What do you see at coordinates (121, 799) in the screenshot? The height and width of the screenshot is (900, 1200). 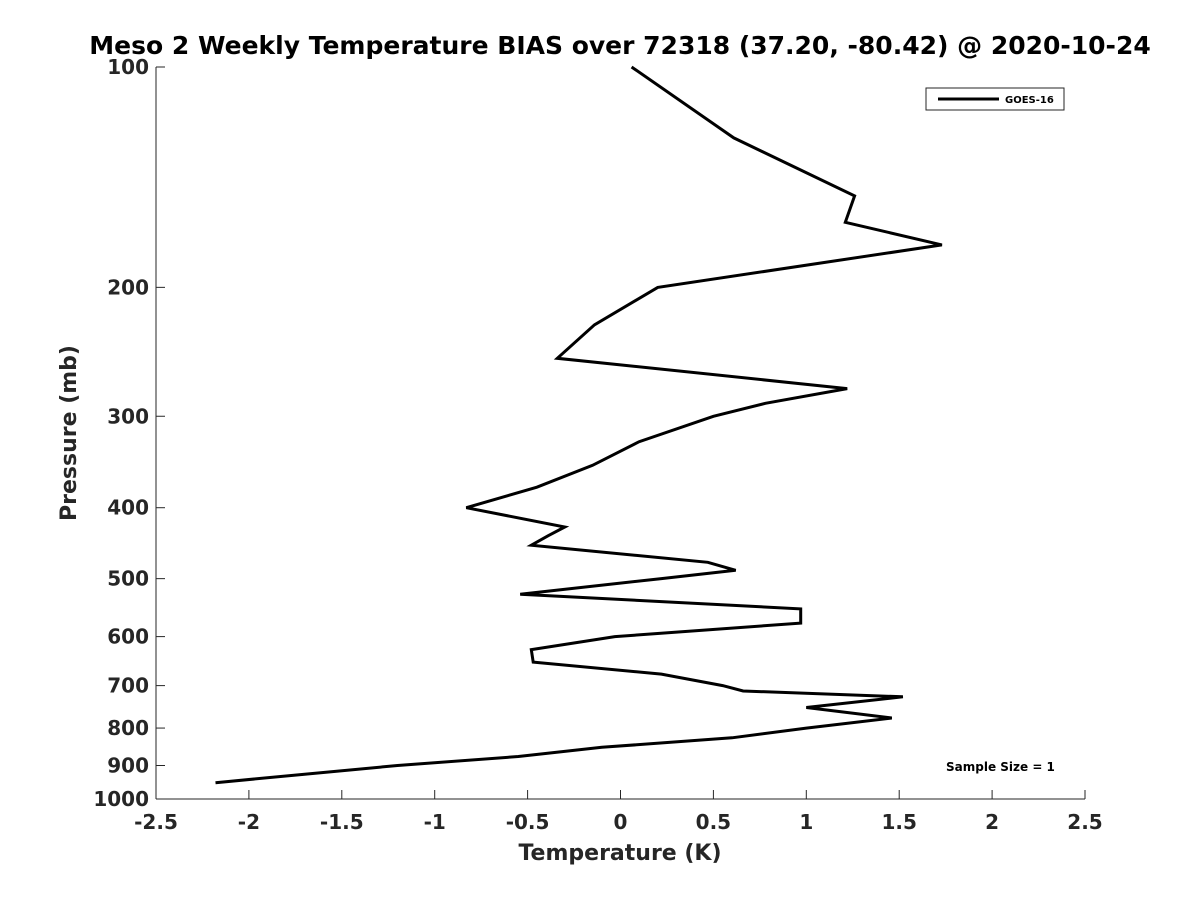 I see `y-tick-label: 1000` at bounding box center [121, 799].